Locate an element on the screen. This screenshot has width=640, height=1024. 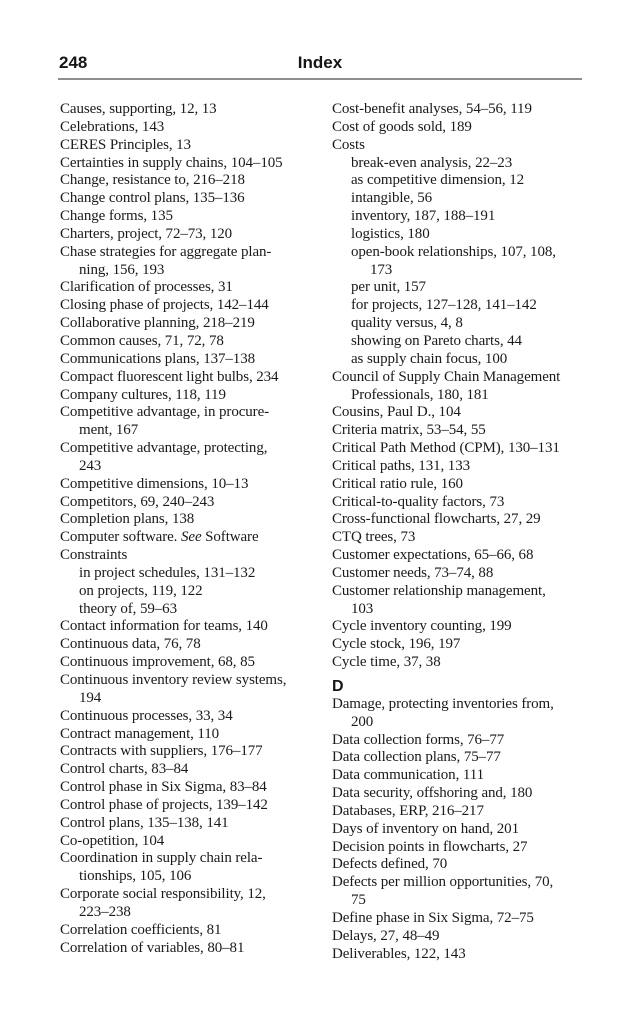
index-entry-line: Communications plans, 137–138 is located at coordinates (158, 358).